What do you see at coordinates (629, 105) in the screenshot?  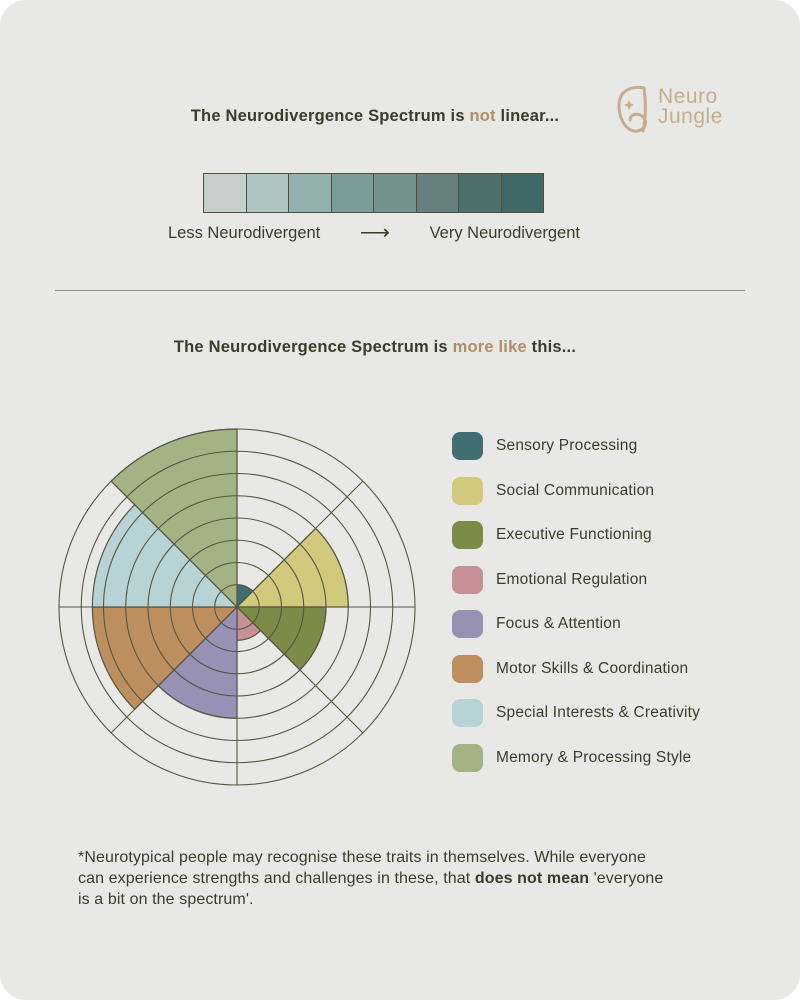 I see `gecko-sparkle-glyph` at bounding box center [629, 105].